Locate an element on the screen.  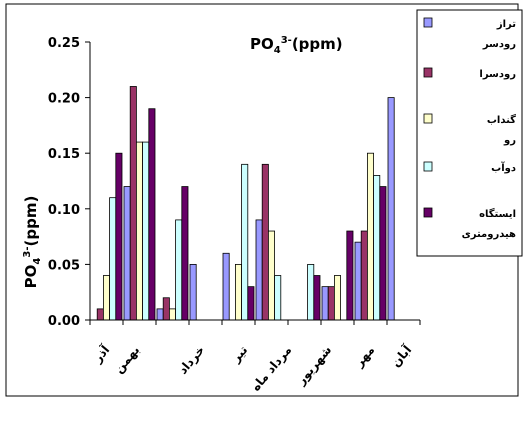
legend-label: دوآب is located at coordinates (503, 167).